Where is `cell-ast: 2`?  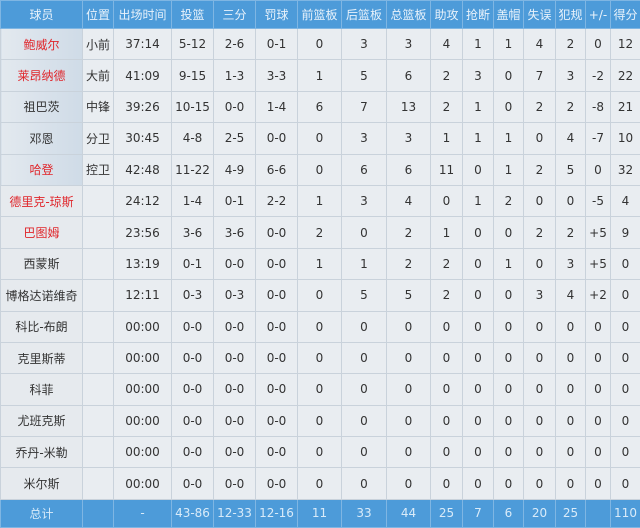
cell-ast: 2 is located at coordinates (447, 263).